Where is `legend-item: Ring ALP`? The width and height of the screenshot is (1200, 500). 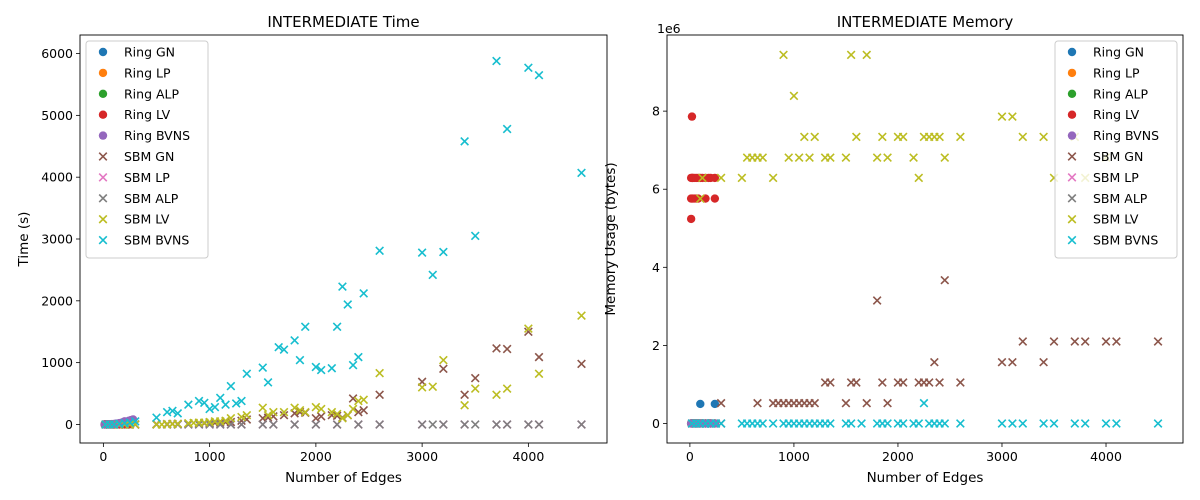
legend-item: Ring ALP is located at coordinates (1108, 93).